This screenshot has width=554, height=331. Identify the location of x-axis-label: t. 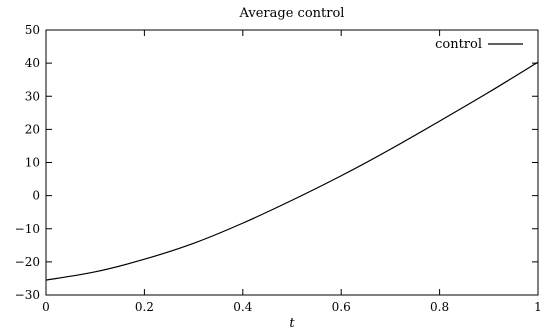
(292, 323).